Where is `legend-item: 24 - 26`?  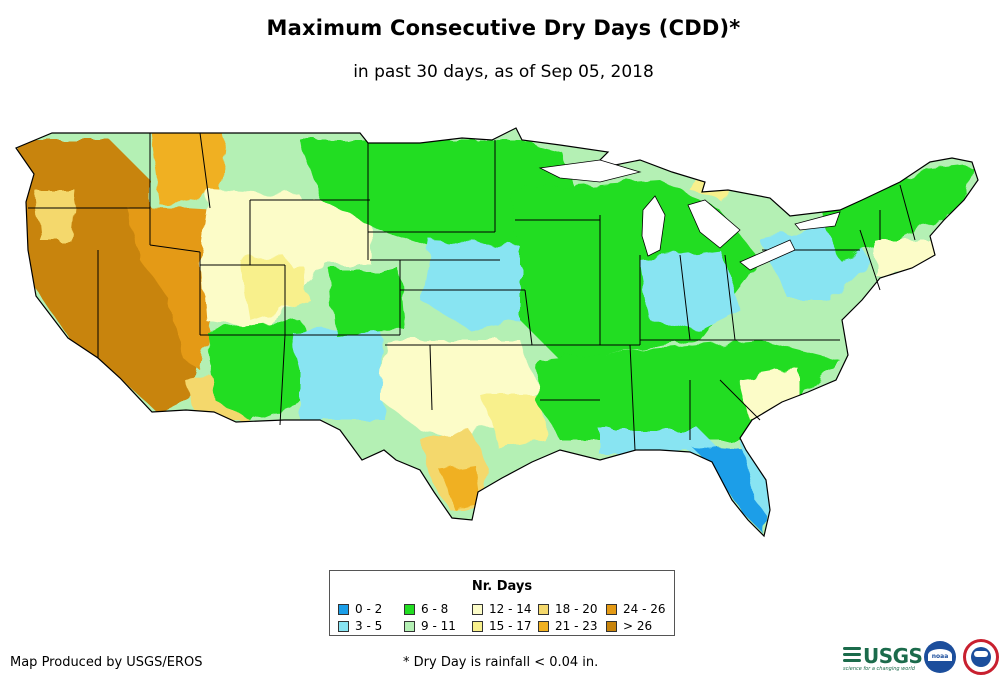
legend-item: 24 - 26 is located at coordinates (636, 609).